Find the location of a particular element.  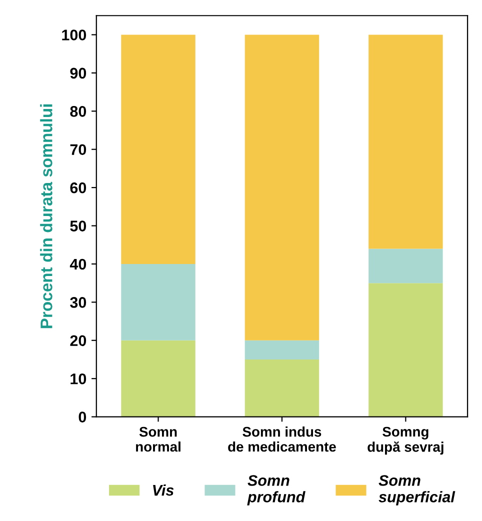

y-tick-label: 60 is located at coordinates (78, 188).